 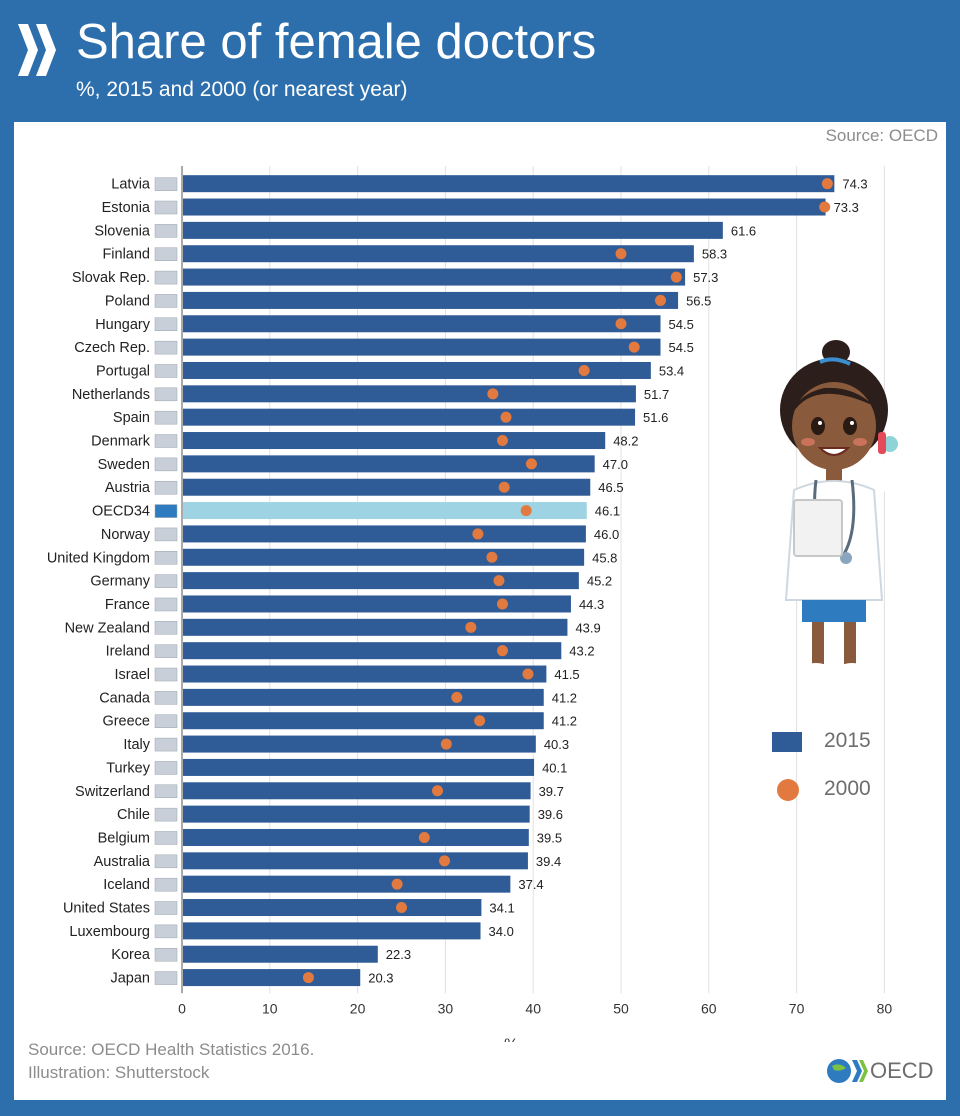 I want to click on x-tick-label: 60, so click(x=709, y=1008).